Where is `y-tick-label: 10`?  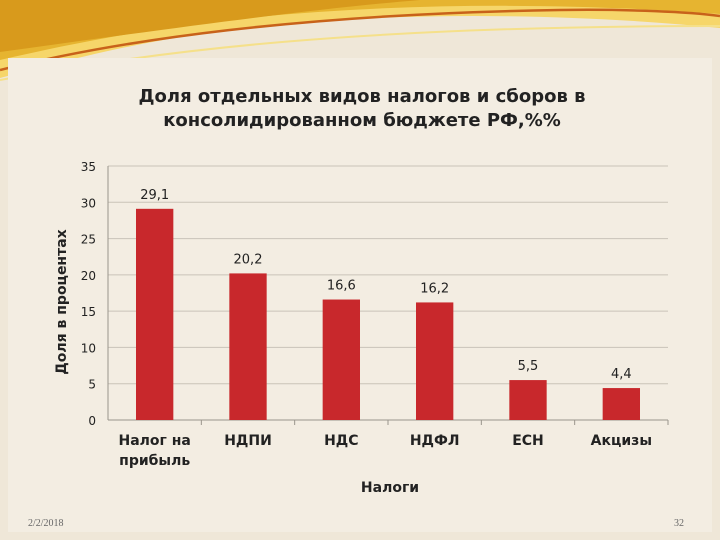 y-tick-label: 10 is located at coordinates (88, 348).